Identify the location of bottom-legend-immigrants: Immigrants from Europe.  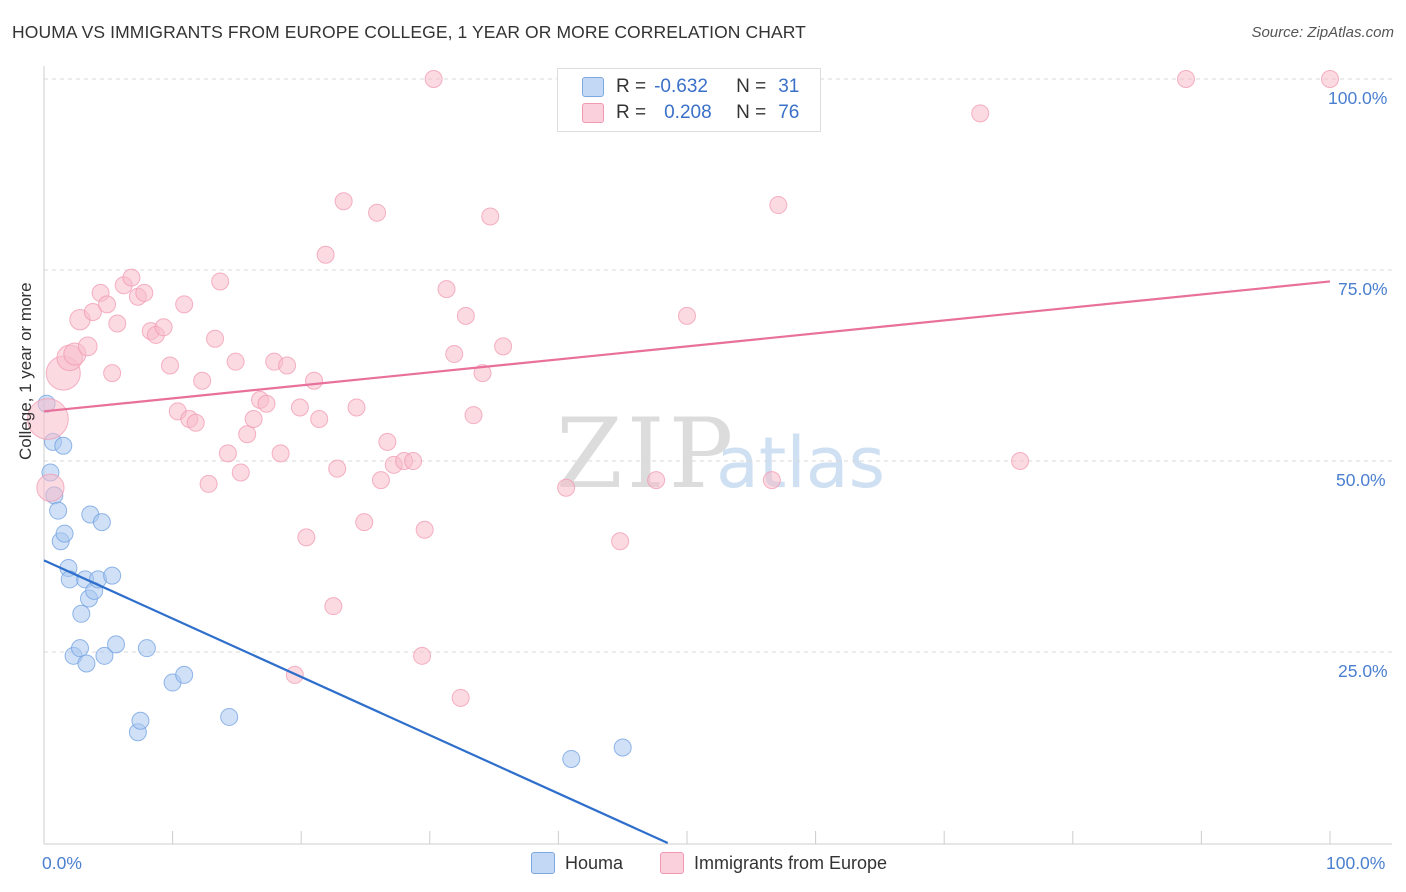
(773, 863).